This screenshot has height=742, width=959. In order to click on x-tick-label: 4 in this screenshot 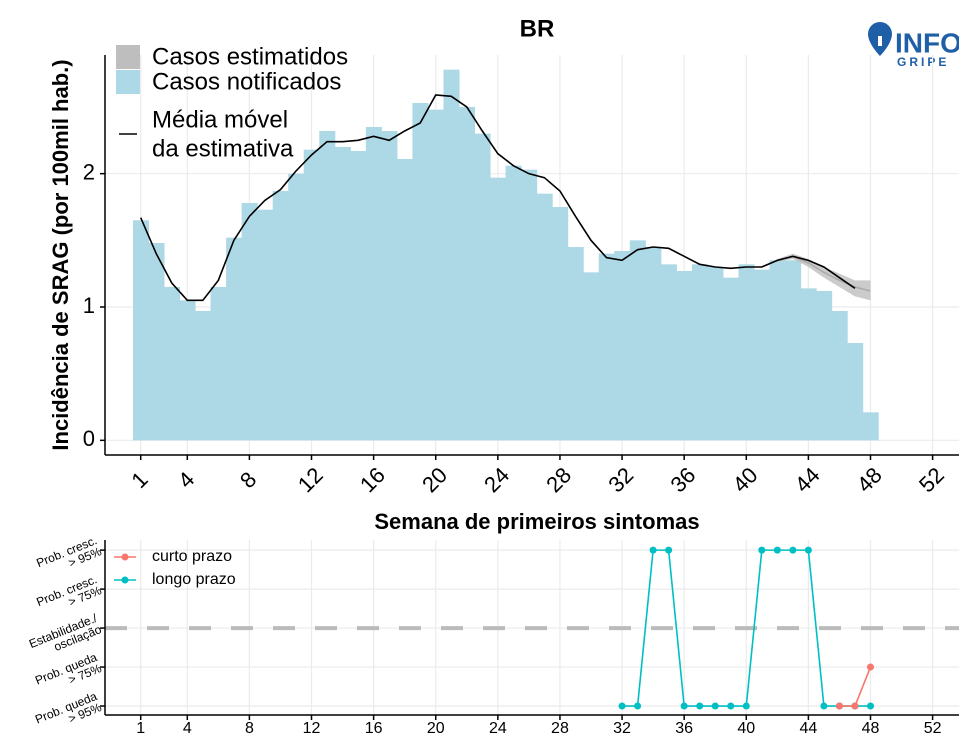, I will do `click(187, 728)`.